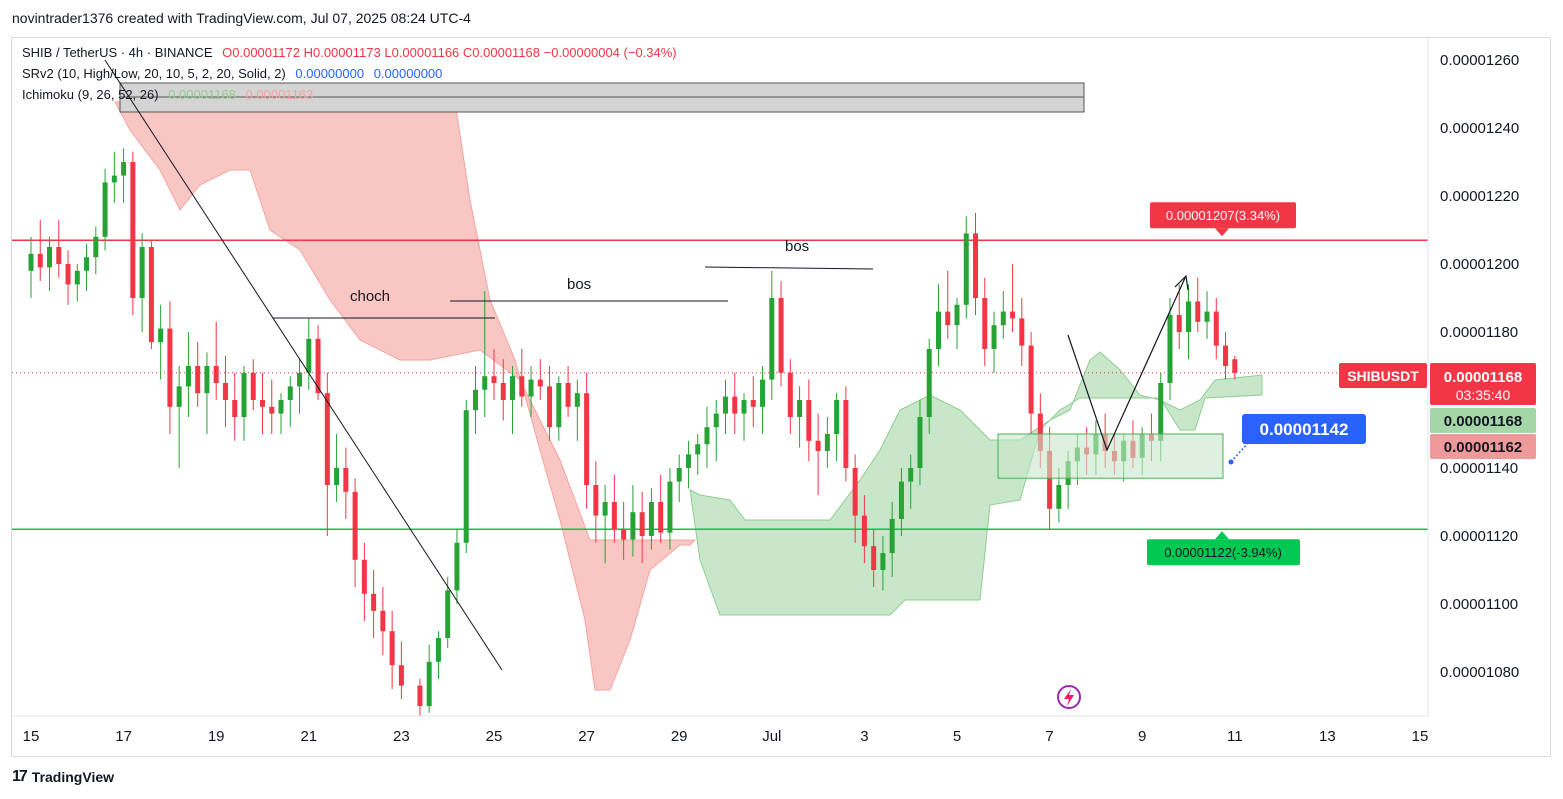  Describe the element at coordinates (31, 736) in the screenshot. I see `x-tick-label: 15` at that location.